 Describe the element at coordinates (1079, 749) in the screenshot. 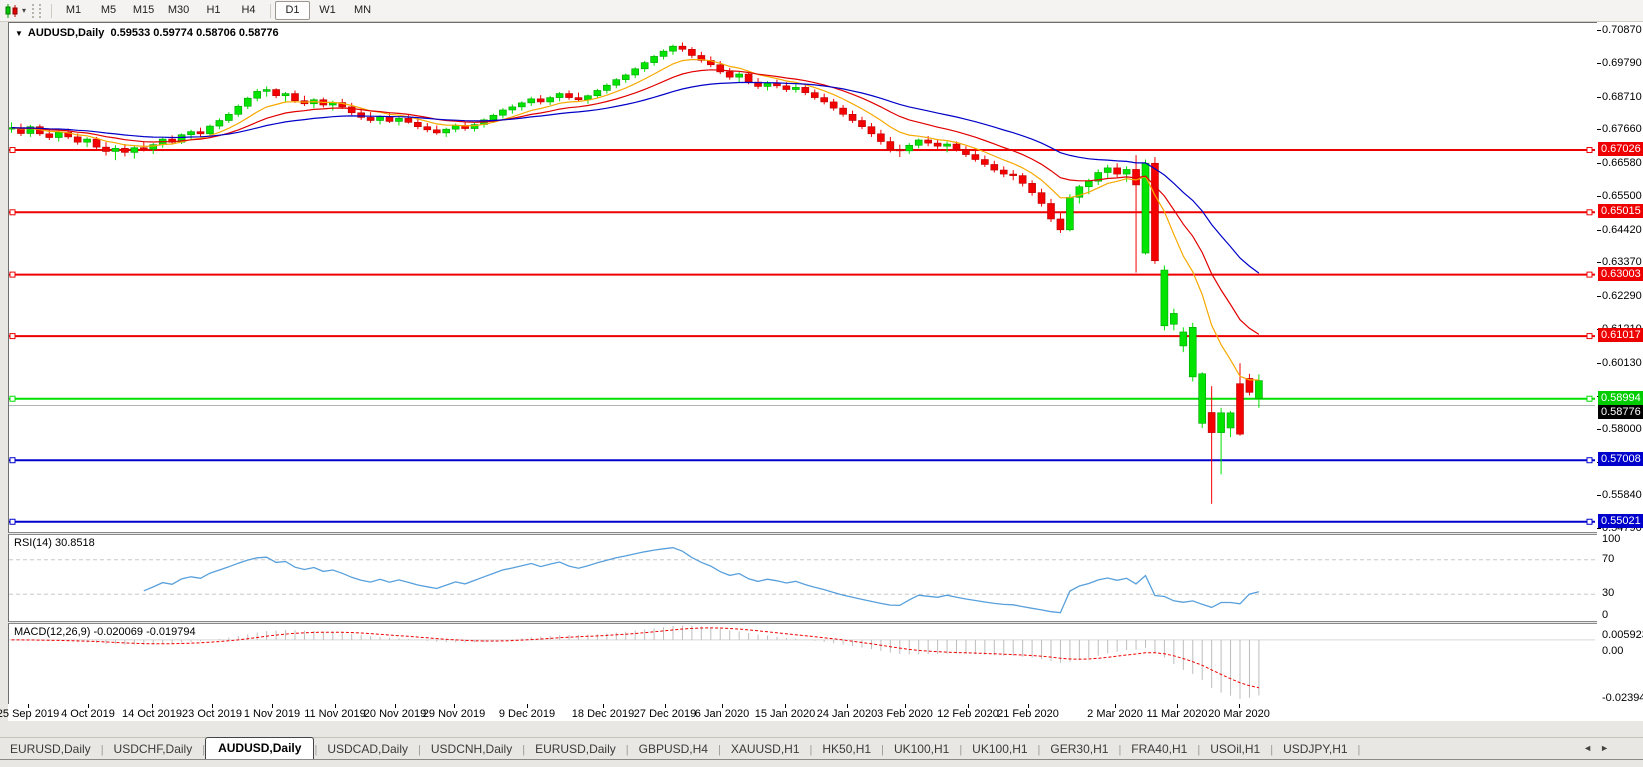

I see `tab-ger30-h1: GER30,H1` at that location.